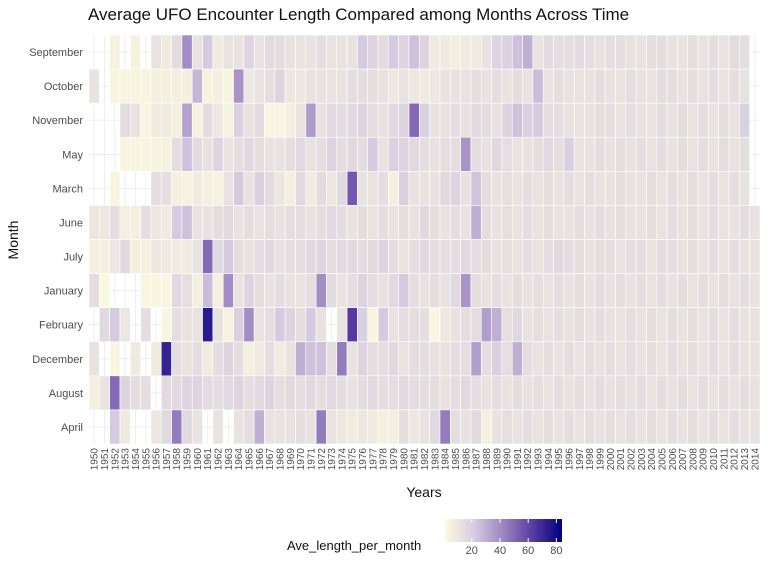  Describe the element at coordinates (466, 459) in the screenshot. I see `x-tick-label: 1986` at that location.